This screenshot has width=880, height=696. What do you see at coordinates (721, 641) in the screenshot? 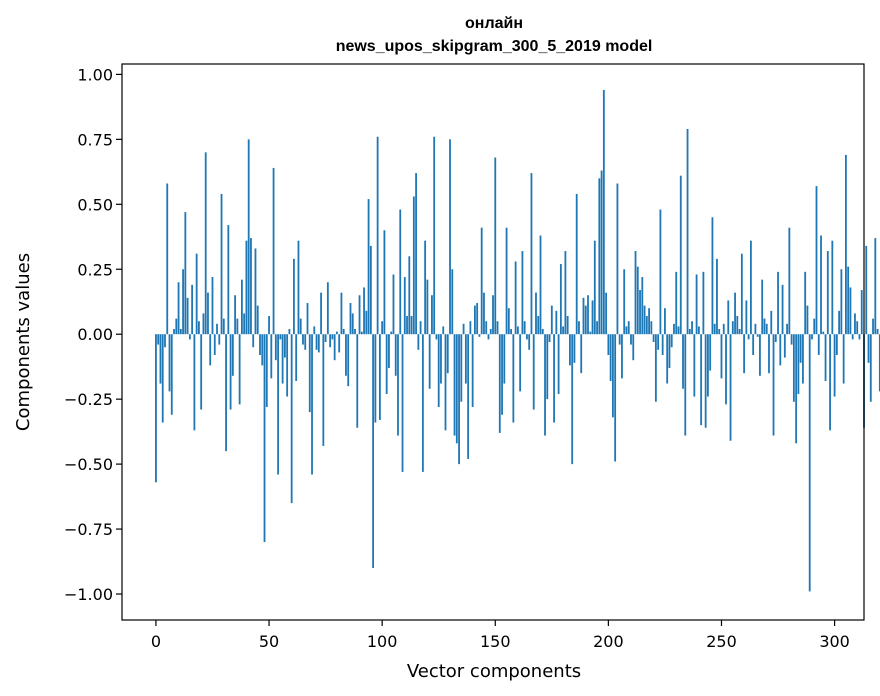
I see `x-tick-label: 250` at bounding box center [721, 641].